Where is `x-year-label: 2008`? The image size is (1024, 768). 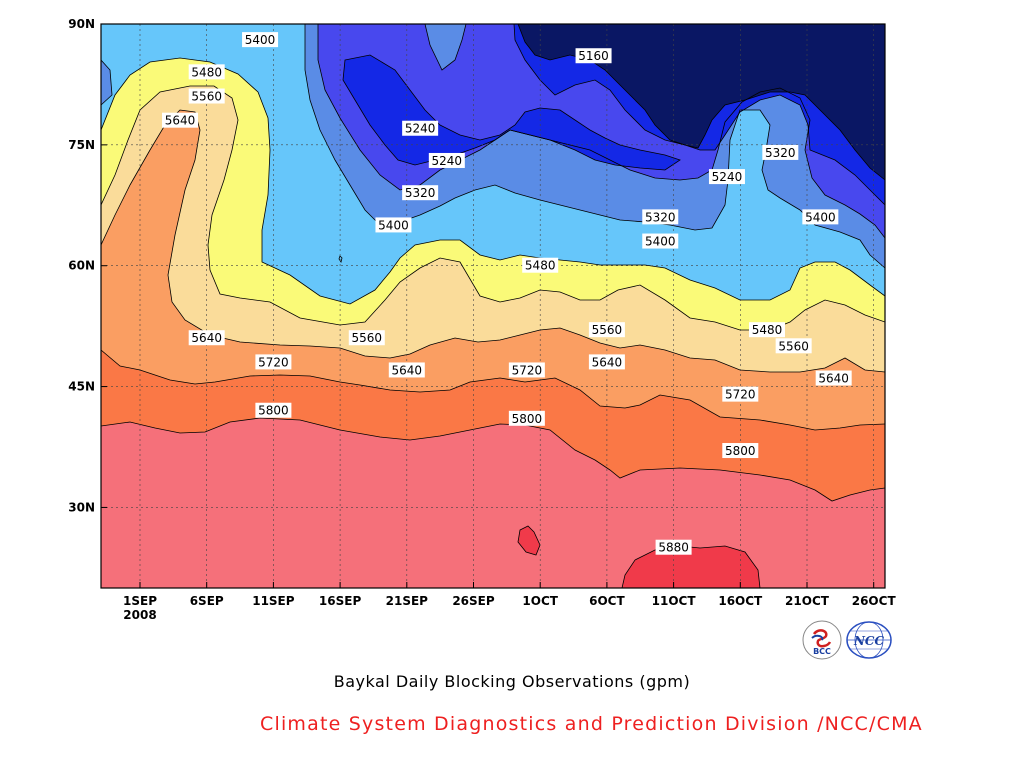
x-year-label: 2008 is located at coordinates (139, 615).